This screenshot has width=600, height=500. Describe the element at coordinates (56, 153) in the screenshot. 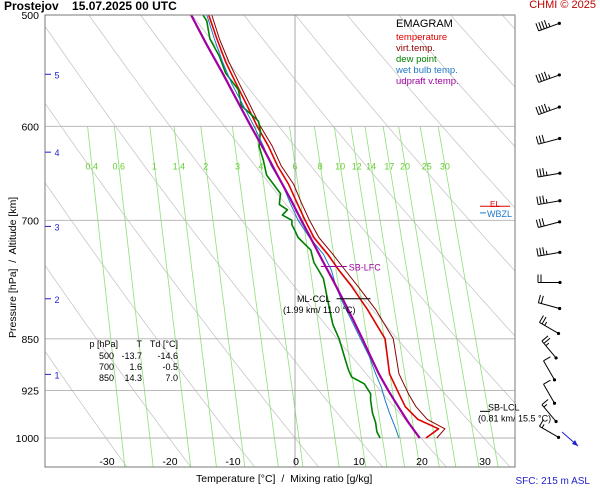

I see `altitude-tick-label: 4` at that location.